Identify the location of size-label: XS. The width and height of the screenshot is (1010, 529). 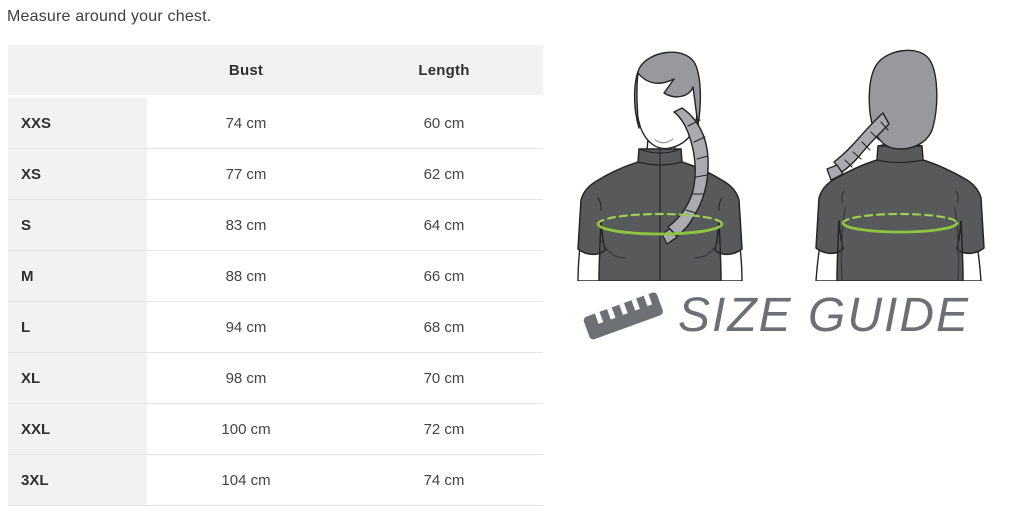
(77, 174).